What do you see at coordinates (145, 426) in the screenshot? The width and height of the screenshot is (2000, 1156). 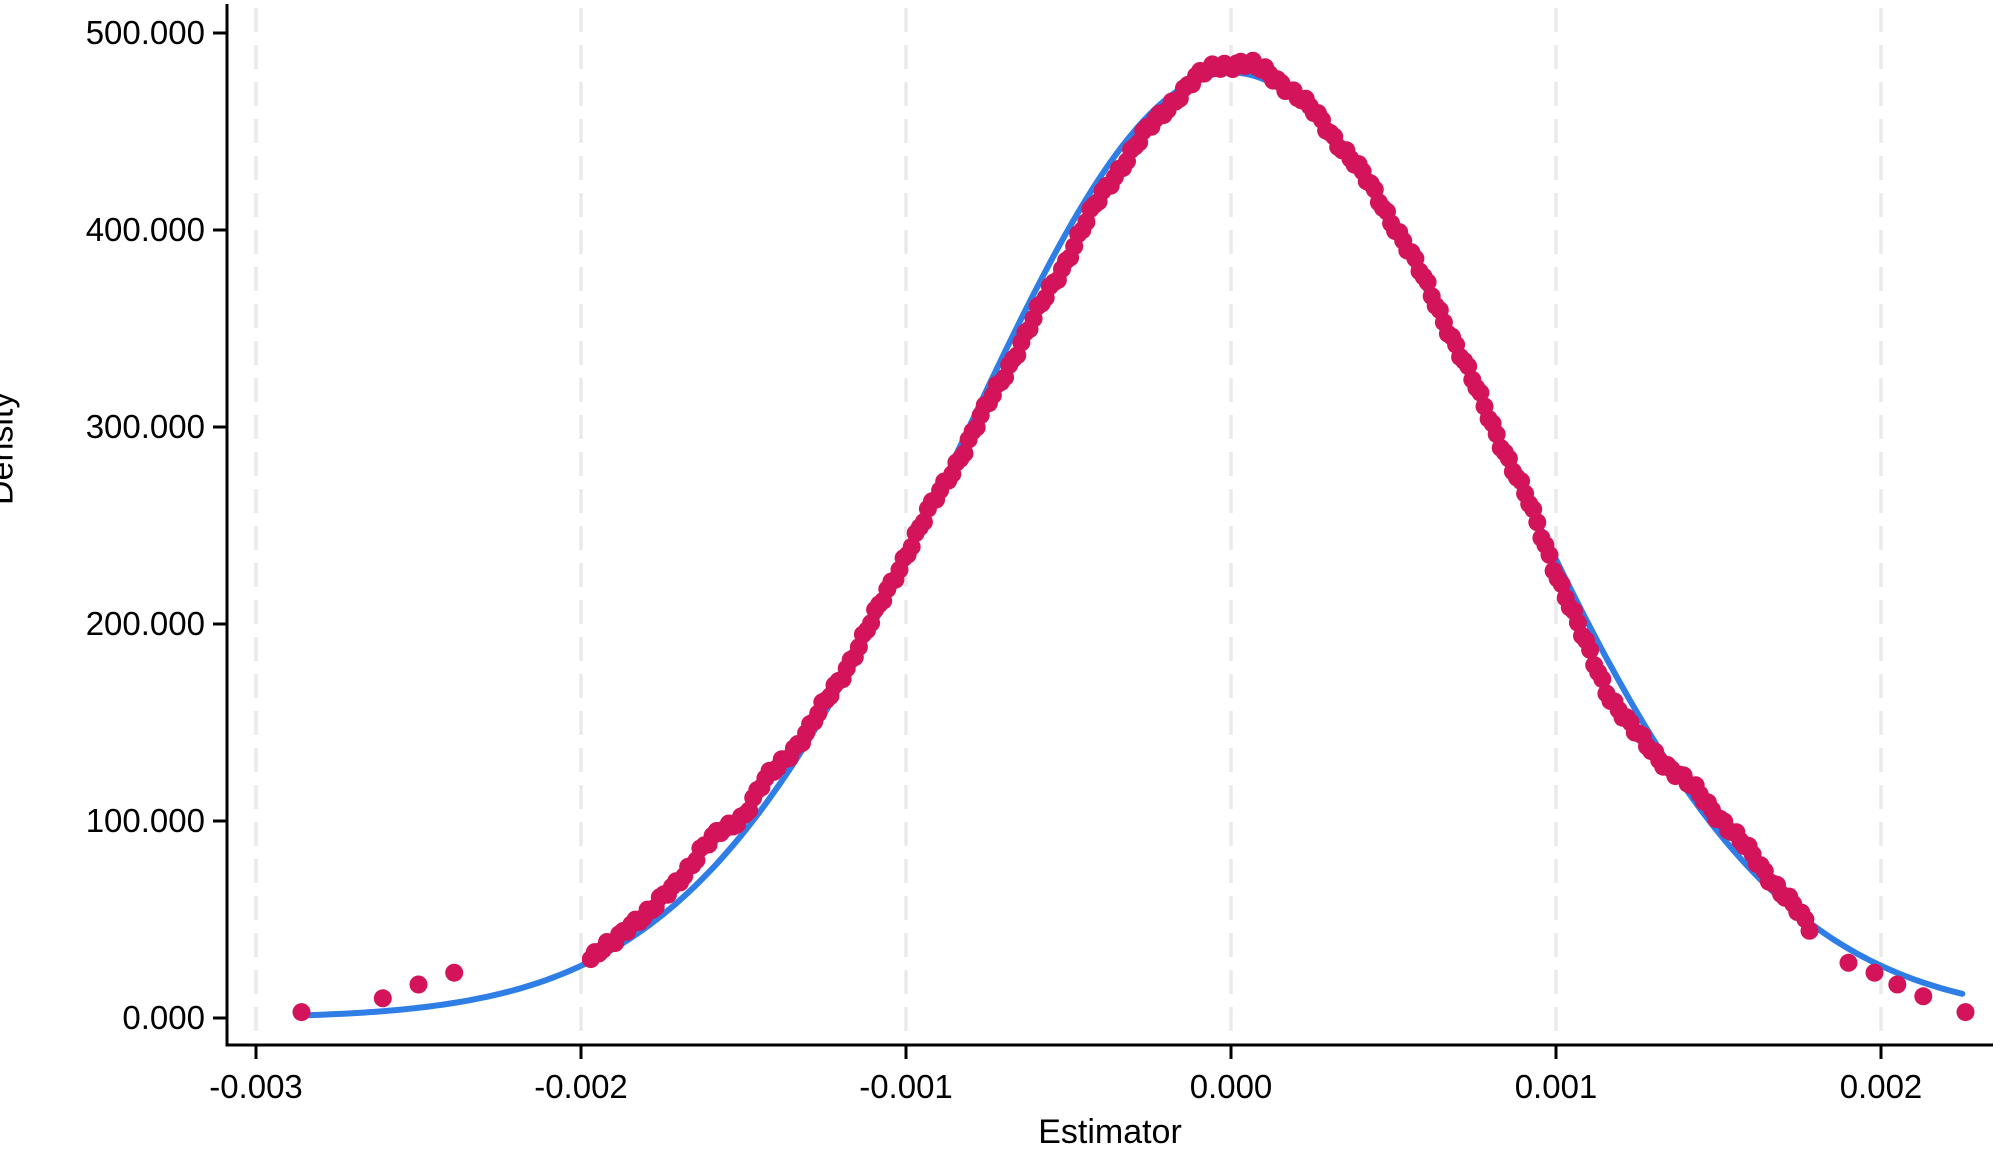 I see `y-tick-label: 300.000` at bounding box center [145, 426].